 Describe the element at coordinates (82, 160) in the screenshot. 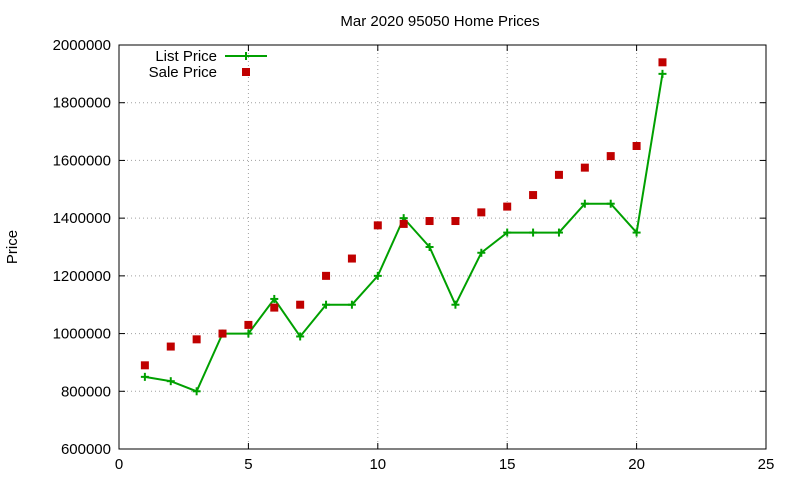

I see `y-tick-label: 1600000` at that location.